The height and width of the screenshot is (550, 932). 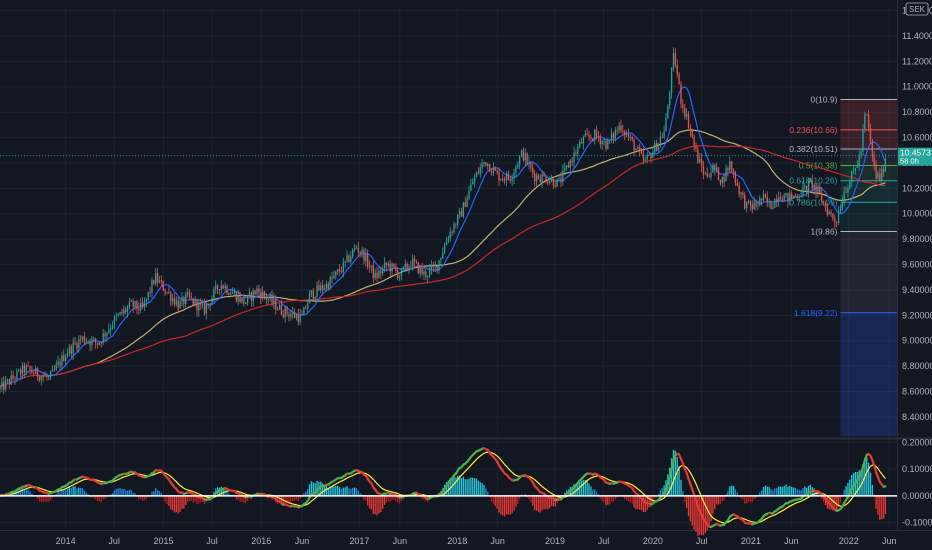 What do you see at coordinates (302, 541) in the screenshot?
I see `x-tick-label: Jun` at bounding box center [302, 541].